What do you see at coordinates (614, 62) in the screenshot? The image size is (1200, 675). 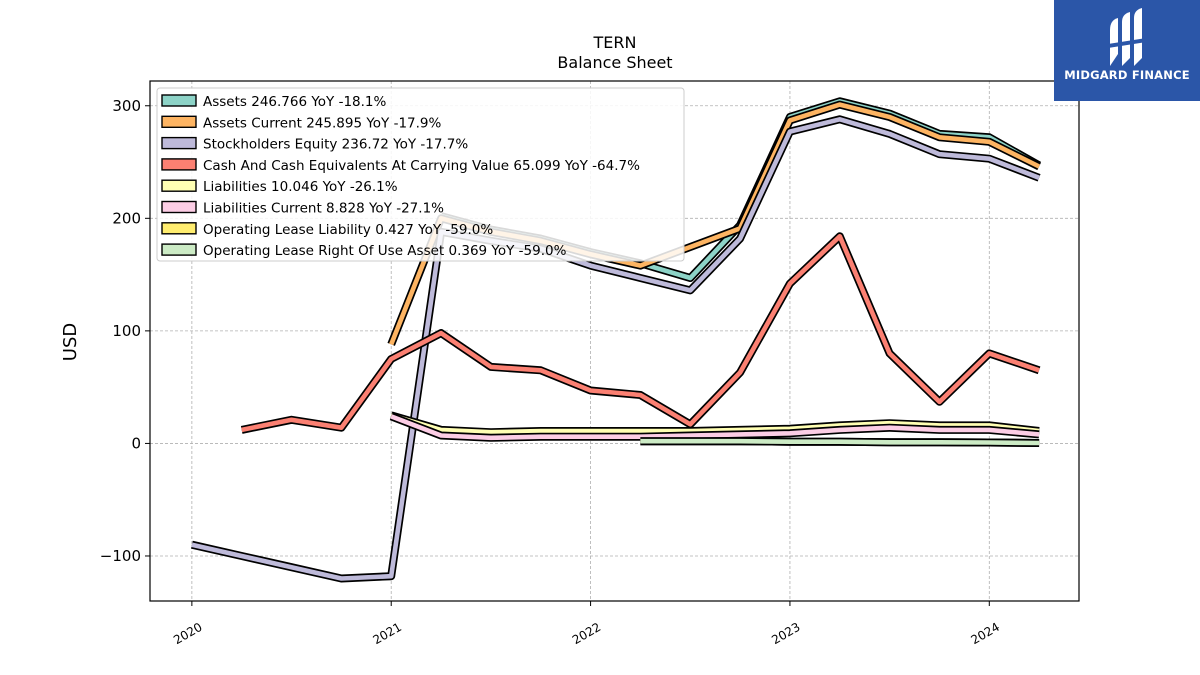 I see `chart-subtitle: Balance Sheet` at bounding box center [614, 62].